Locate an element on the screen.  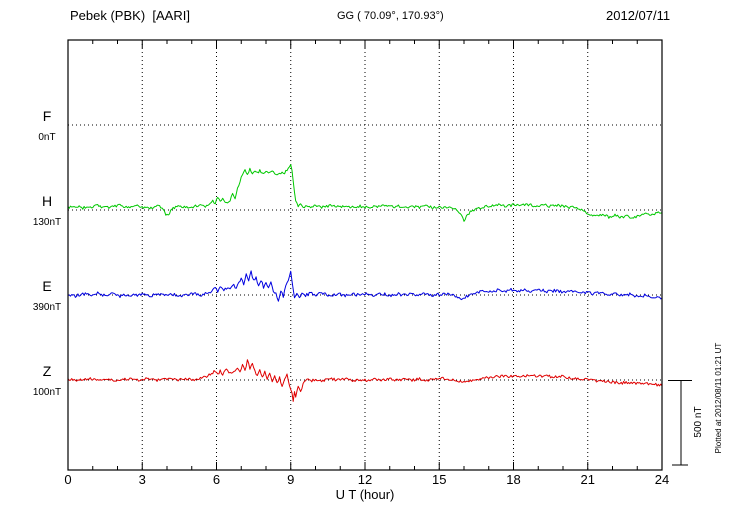
series-label-E: E is located at coordinates (46, 286).